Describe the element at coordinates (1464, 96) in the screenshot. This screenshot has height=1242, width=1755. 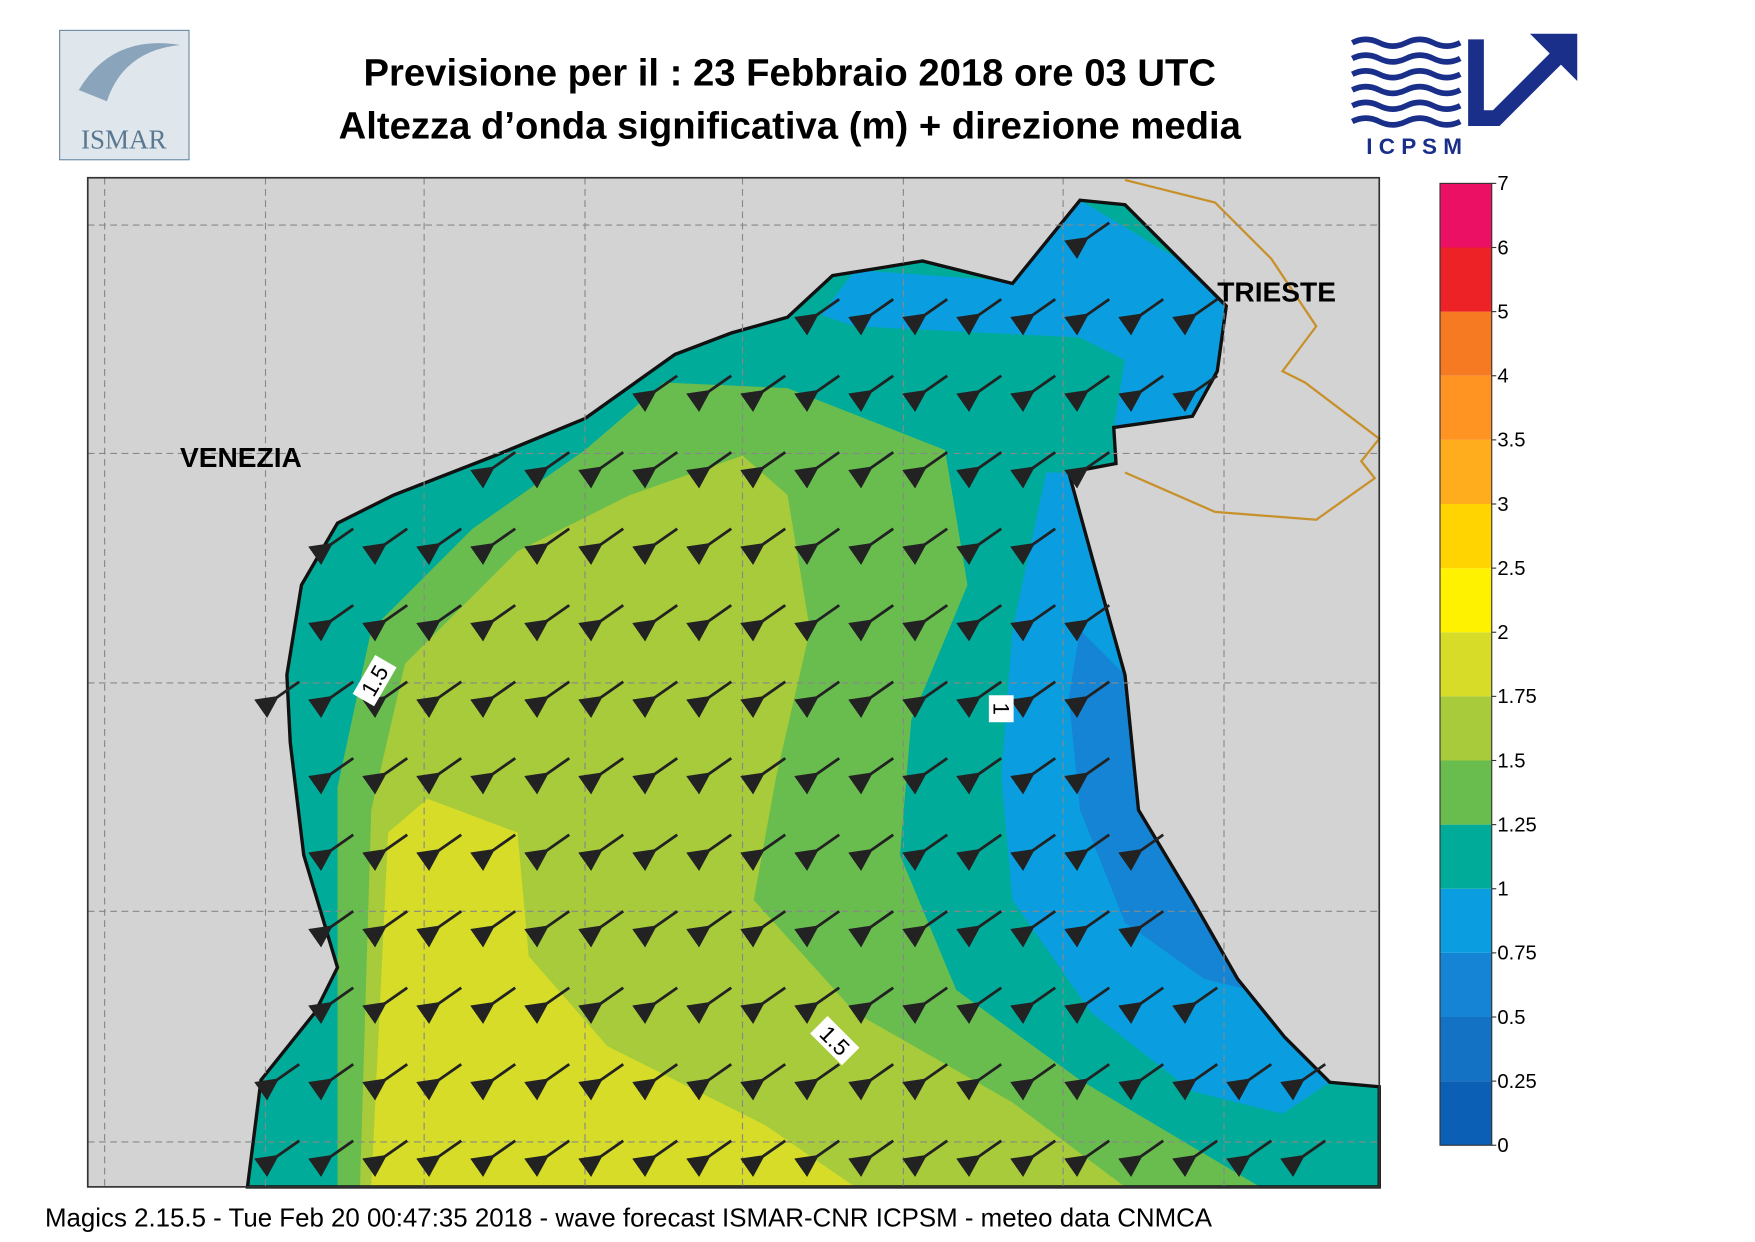
I see `icpsm-logo: I C P S M` at that location.